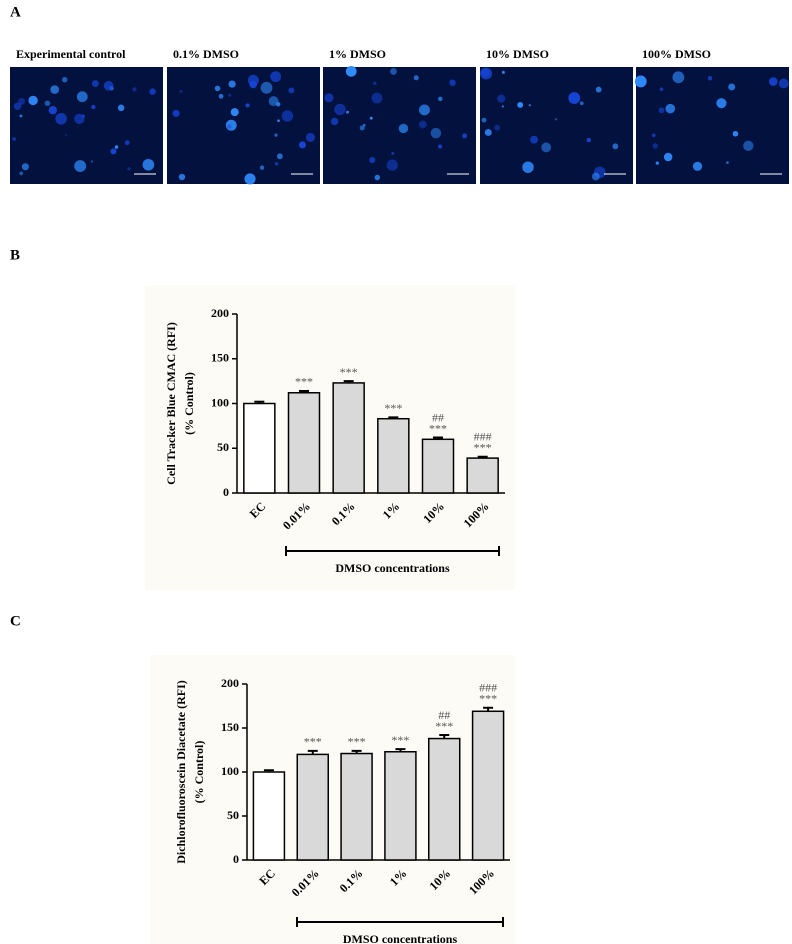 This screenshot has width=792, height=944. What do you see at coordinates (189, 403) in the screenshot?
I see `y-axis-label: (% Control)` at bounding box center [189, 403].